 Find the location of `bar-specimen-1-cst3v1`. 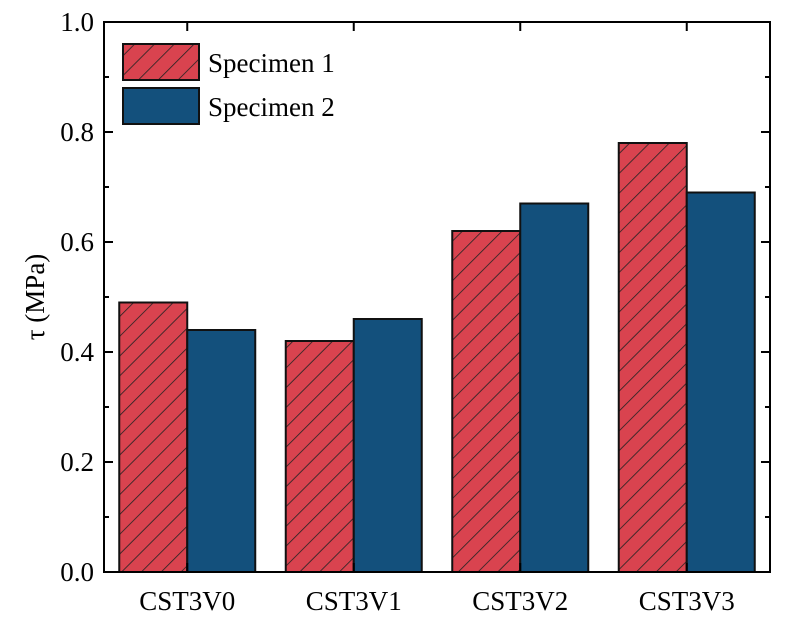

bar-specimen-1-cst3v1 is located at coordinates (319, 456).